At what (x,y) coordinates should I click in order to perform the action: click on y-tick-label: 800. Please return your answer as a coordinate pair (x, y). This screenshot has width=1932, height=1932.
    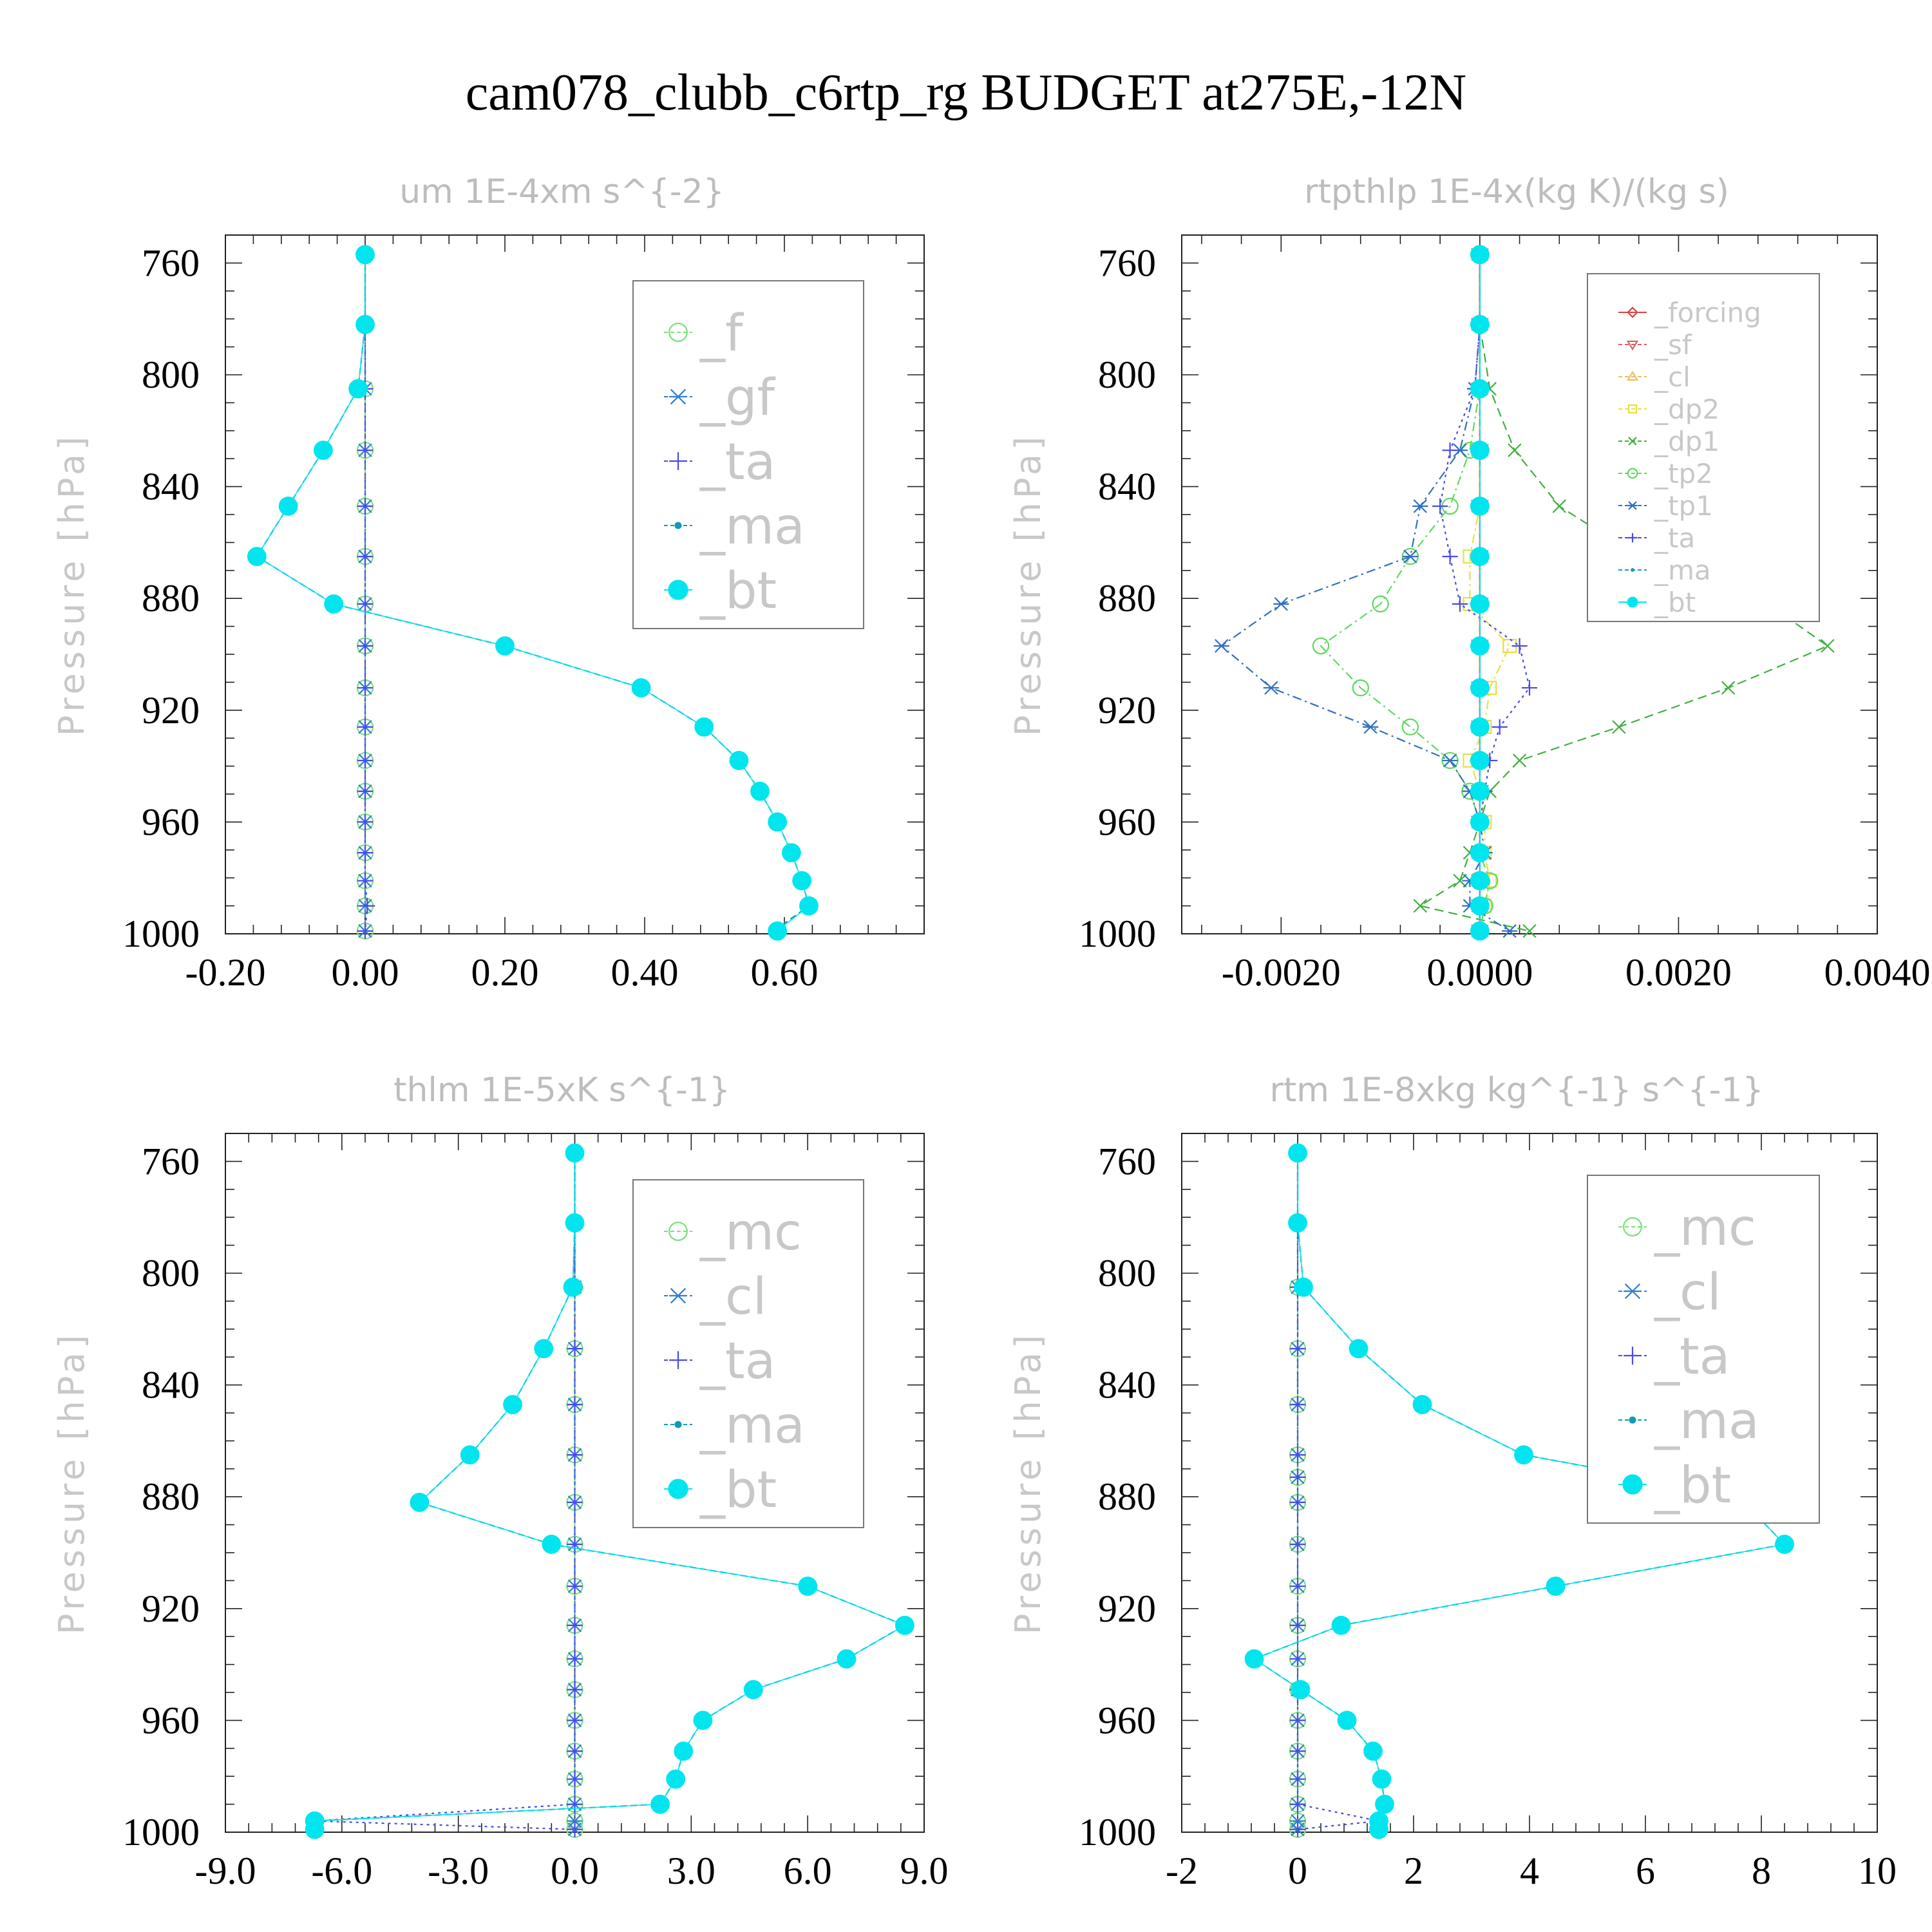
    Looking at the image, I should click on (171, 1273).